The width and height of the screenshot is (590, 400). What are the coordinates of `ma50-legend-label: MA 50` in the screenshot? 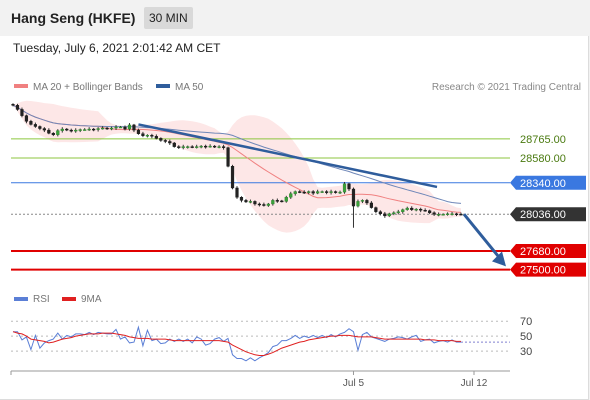 It's located at (189, 87).